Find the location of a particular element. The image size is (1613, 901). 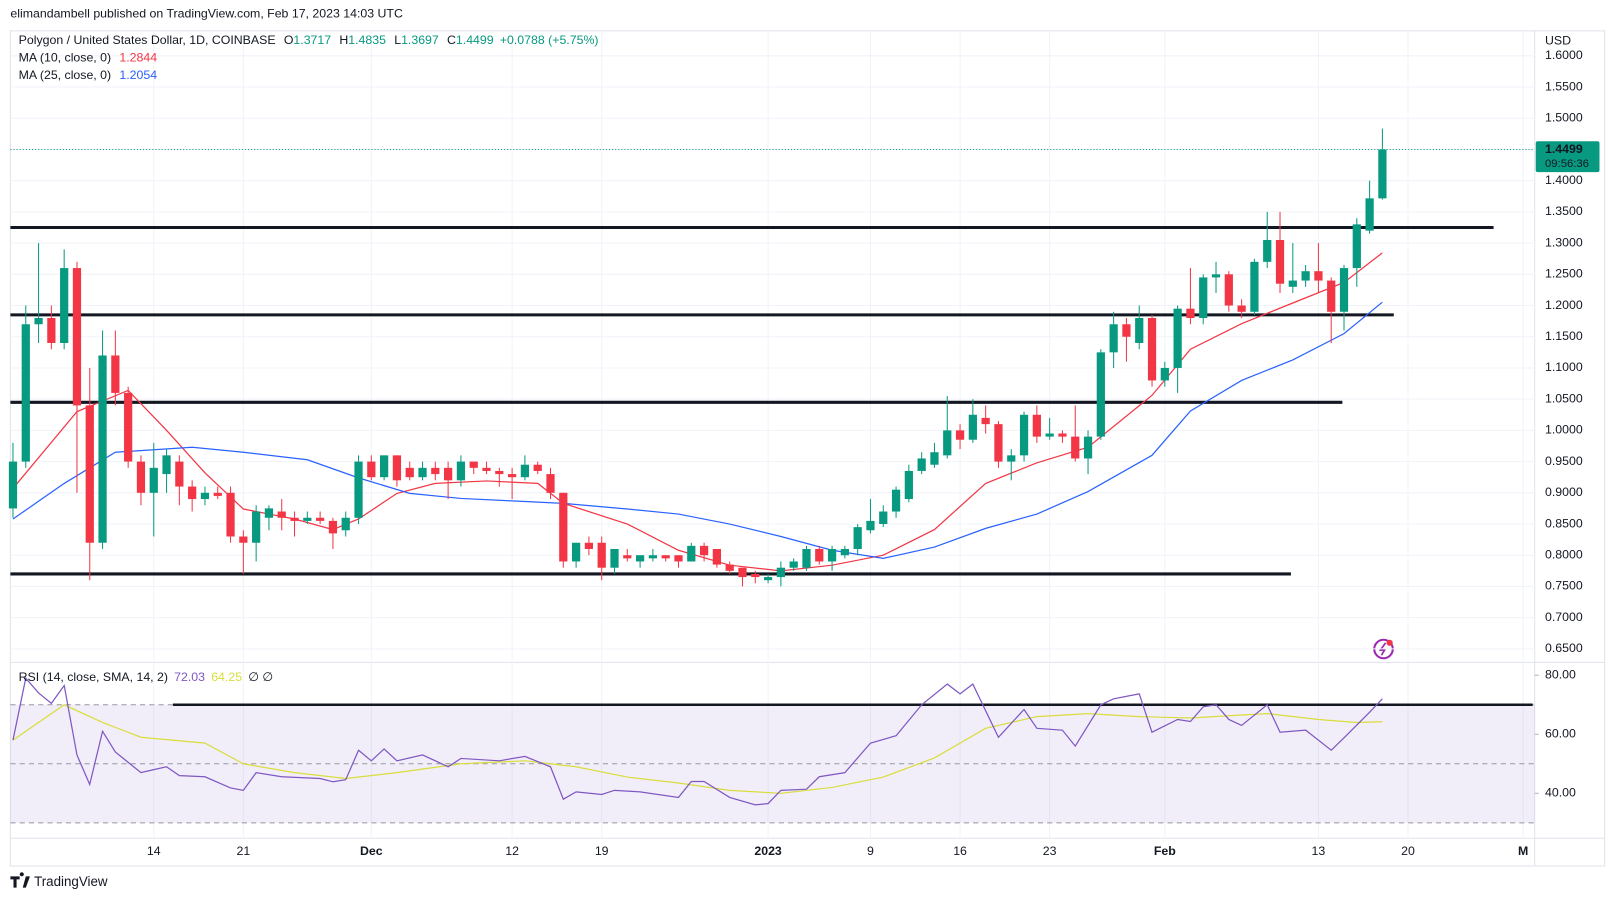

x-tick-label: Dec is located at coordinates (371, 851).